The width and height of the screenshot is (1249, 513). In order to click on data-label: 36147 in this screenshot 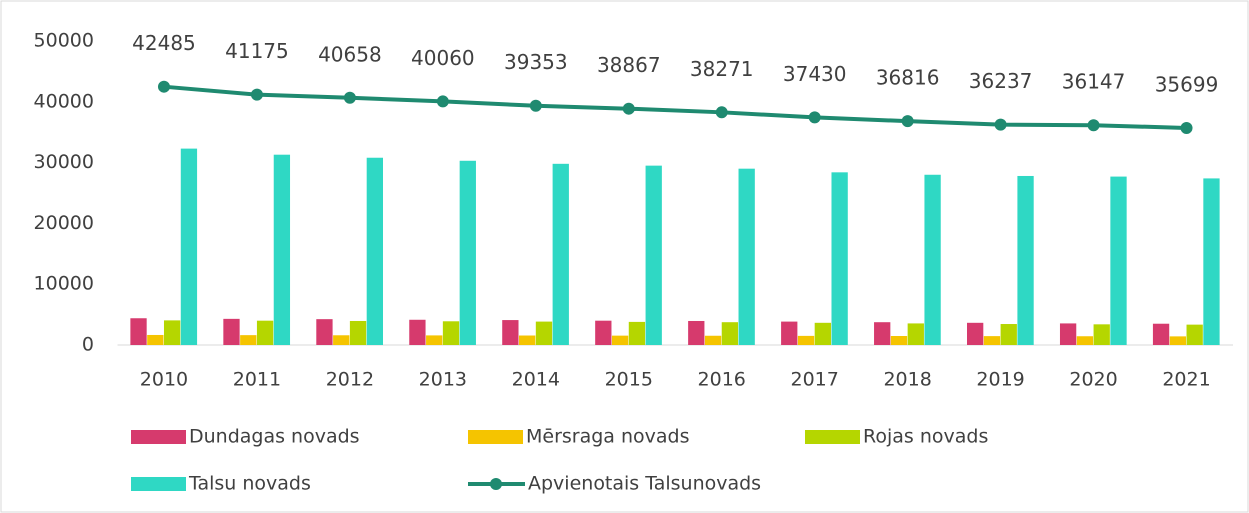, I will do `click(1094, 82)`.